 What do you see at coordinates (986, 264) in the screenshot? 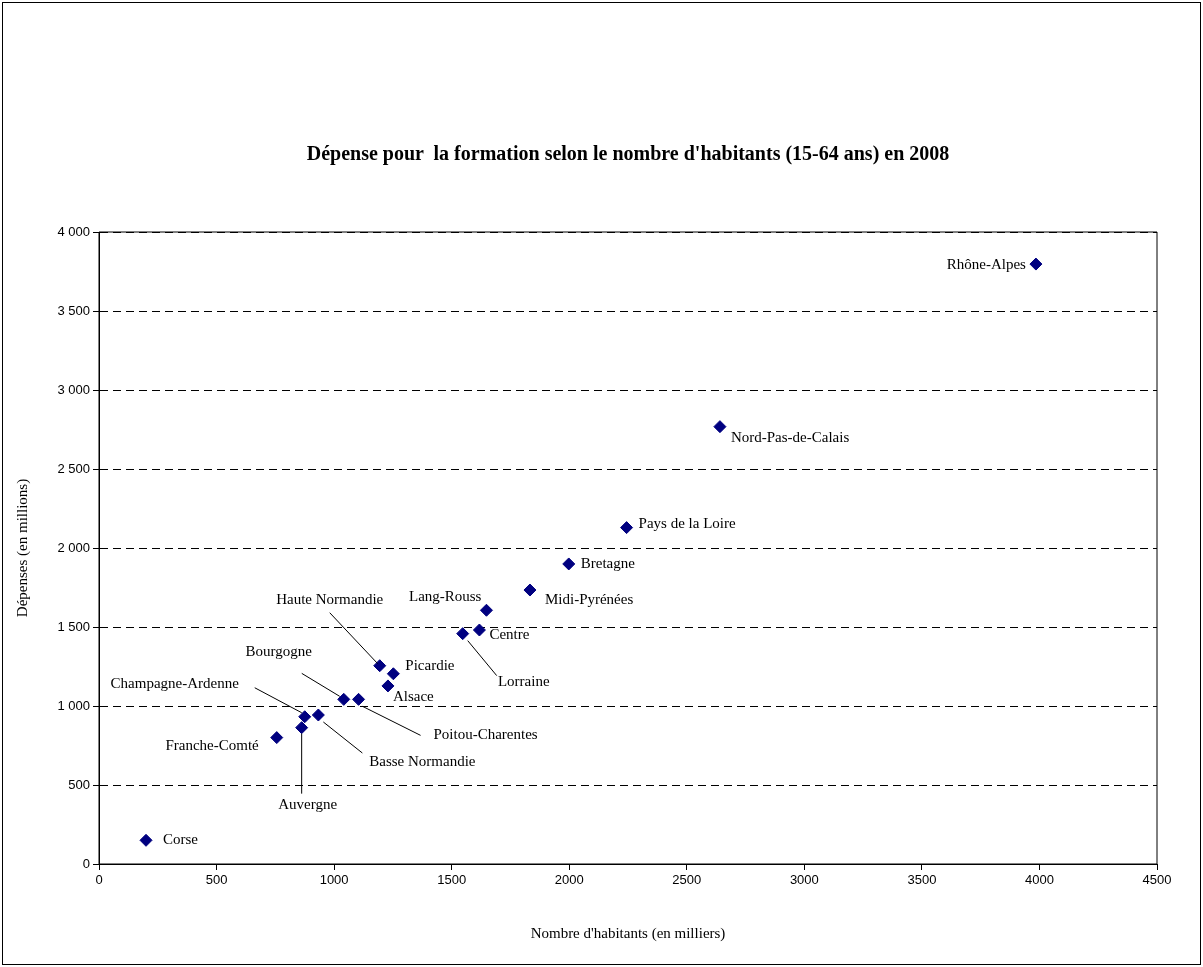
I see `annotation: Rhône-Alpes` at bounding box center [986, 264].